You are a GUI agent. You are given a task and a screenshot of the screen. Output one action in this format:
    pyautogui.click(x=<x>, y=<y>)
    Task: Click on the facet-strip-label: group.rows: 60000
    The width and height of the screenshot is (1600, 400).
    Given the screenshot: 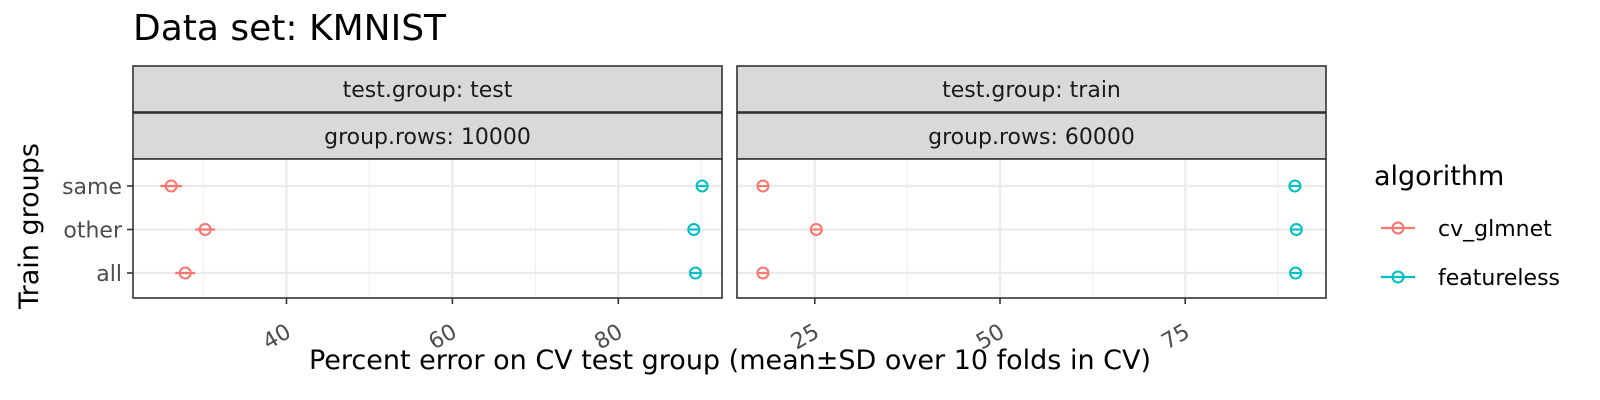 What is the action you would take?
    pyautogui.click(x=1031, y=137)
    